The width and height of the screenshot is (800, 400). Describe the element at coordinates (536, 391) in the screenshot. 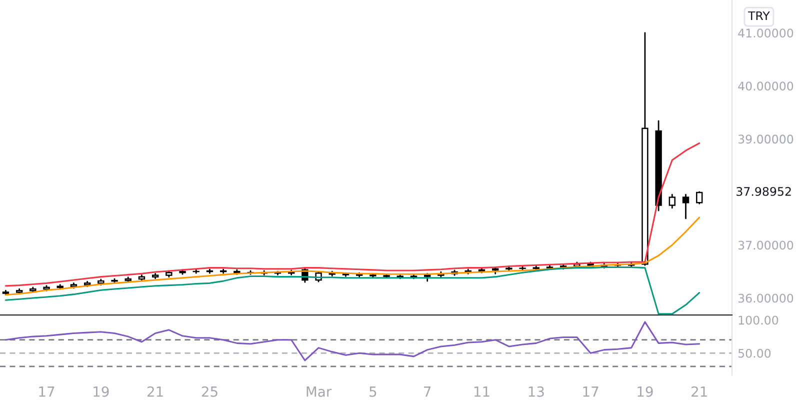

I see `x-tick-label: 13` at that location.